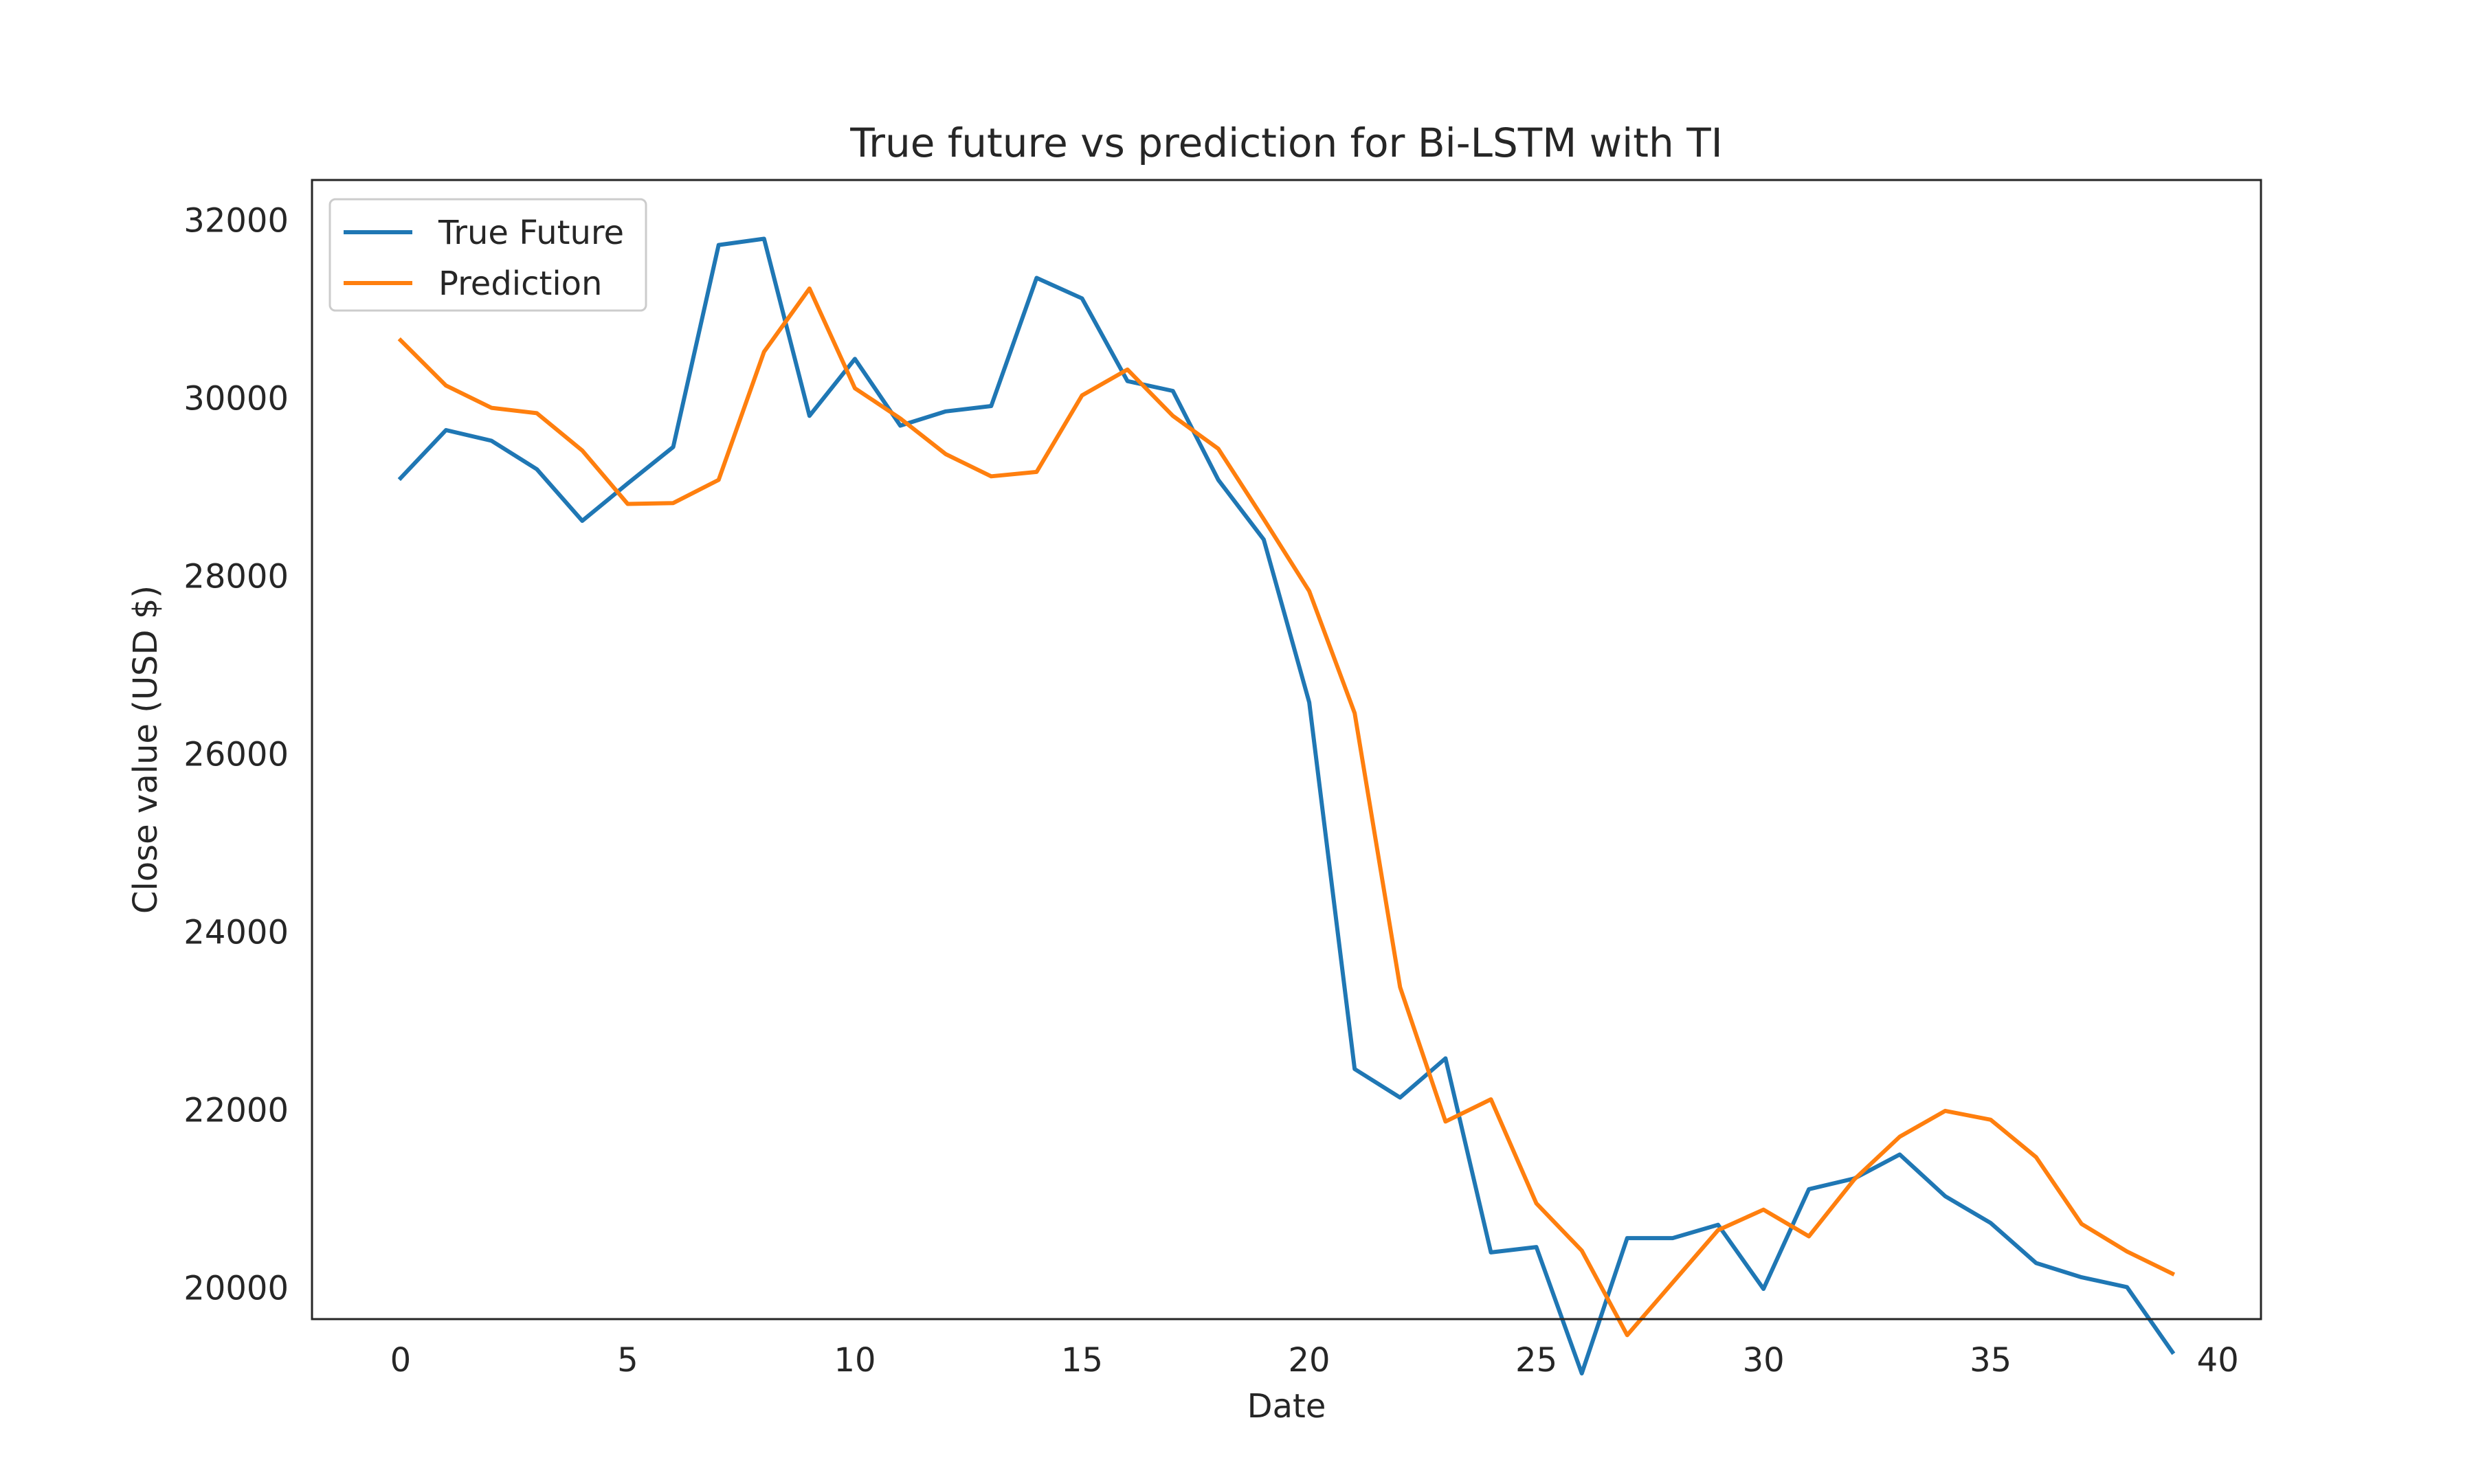 The height and width of the screenshot is (1484, 2474). I want to click on legend-label-true-future: True Future, so click(531, 233).